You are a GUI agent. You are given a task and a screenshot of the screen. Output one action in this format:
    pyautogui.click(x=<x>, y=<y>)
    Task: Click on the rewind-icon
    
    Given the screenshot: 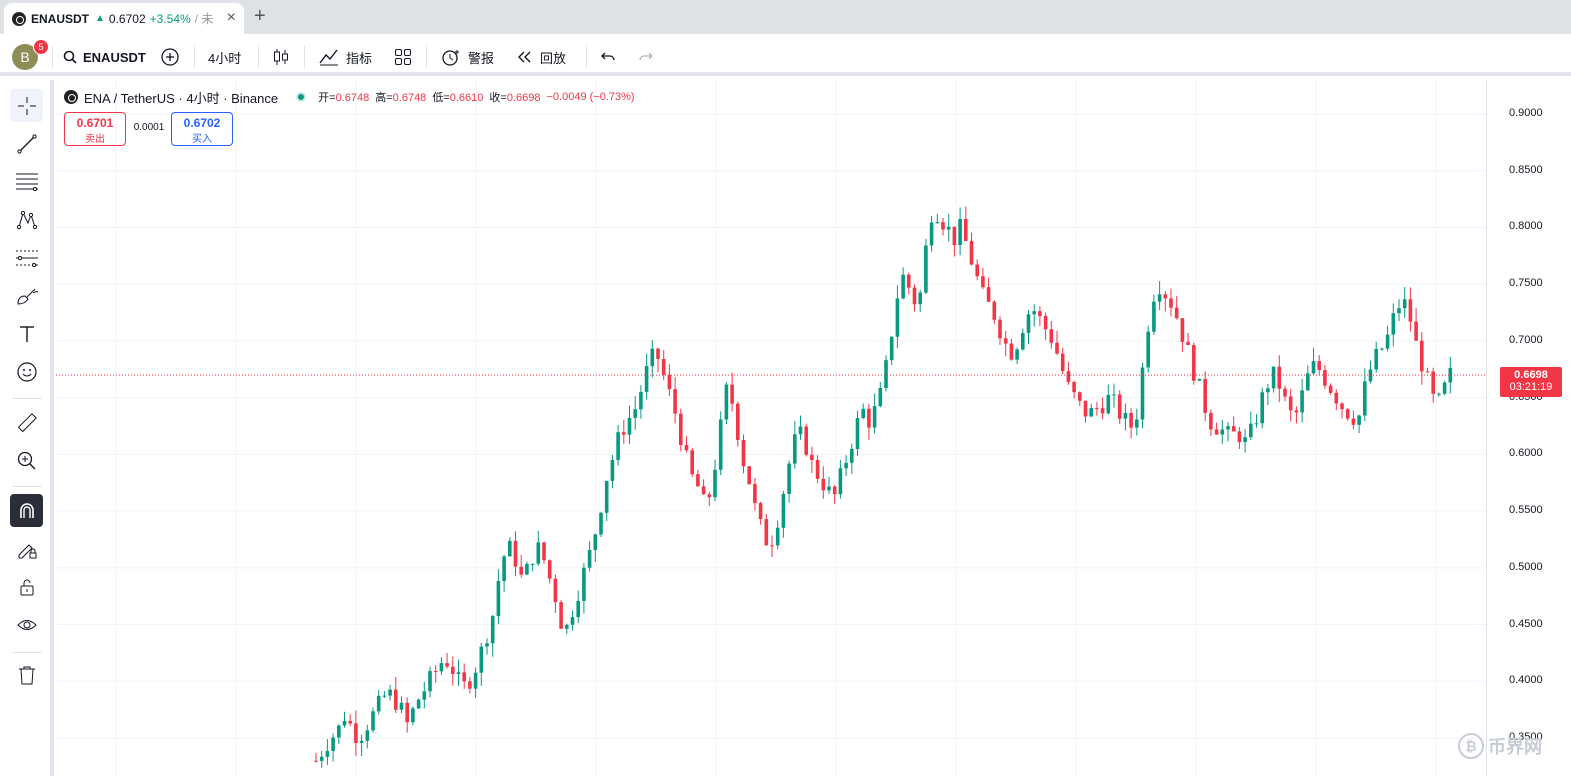 What is the action you would take?
    pyautogui.click(x=524, y=57)
    